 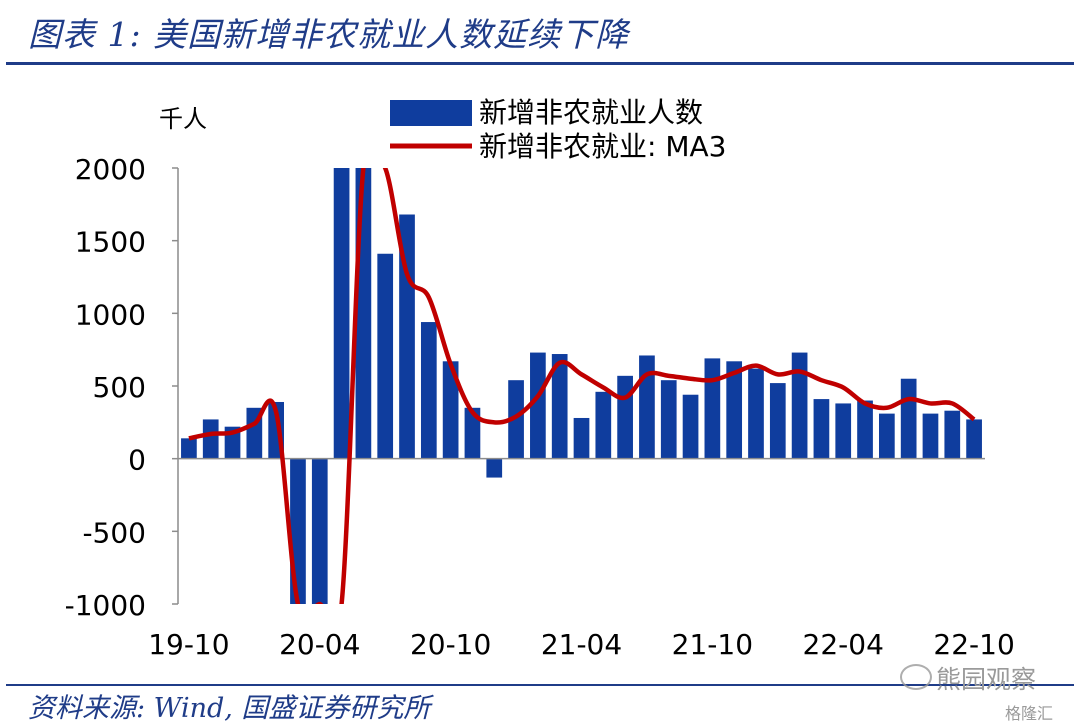 What do you see at coordinates (986, 679) in the screenshot?
I see `watermark-text: 熊园观察` at bounding box center [986, 679].